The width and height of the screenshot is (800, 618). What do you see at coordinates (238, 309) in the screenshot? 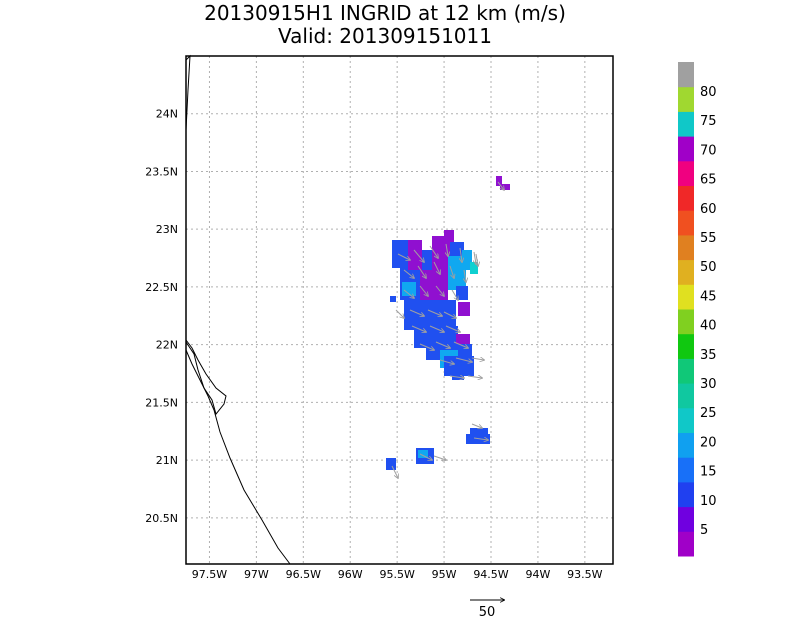
I see `coastline` at bounding box center [238, 309].